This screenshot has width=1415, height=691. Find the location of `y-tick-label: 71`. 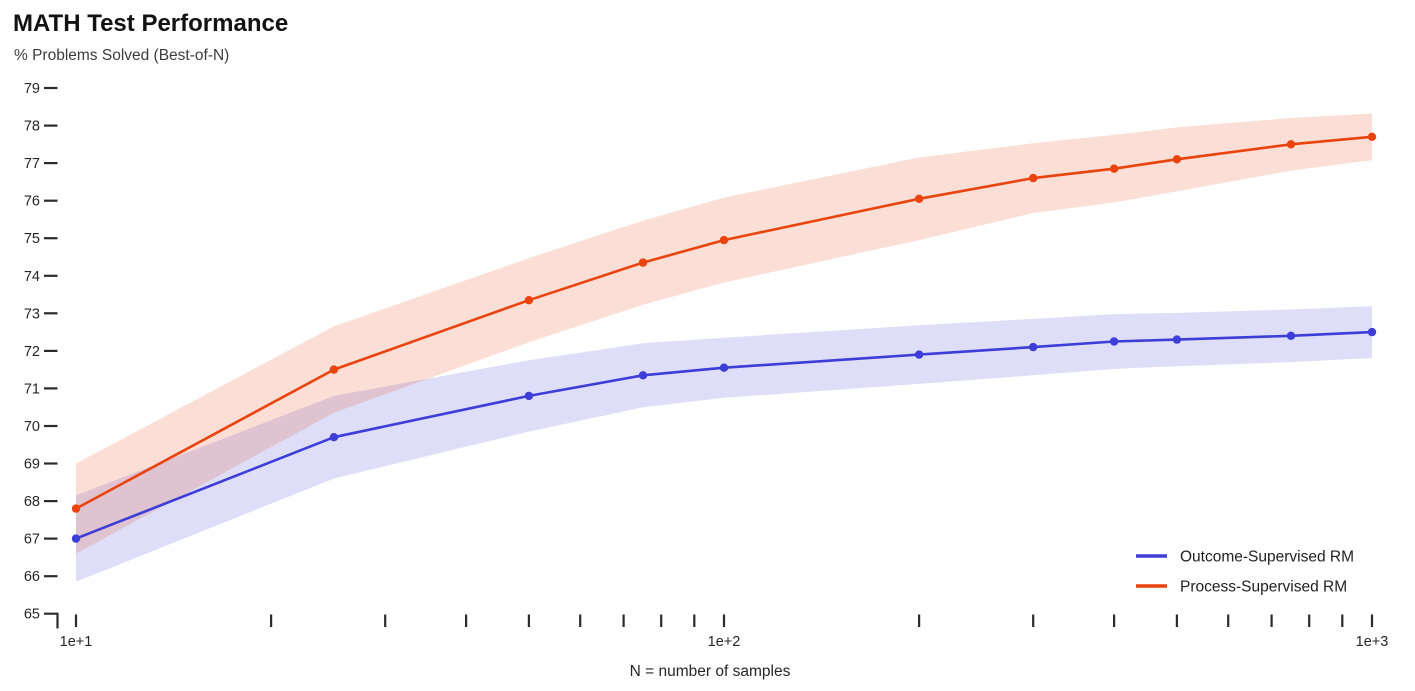

y-tick-label: 71 is located at coordinates (32, 389).